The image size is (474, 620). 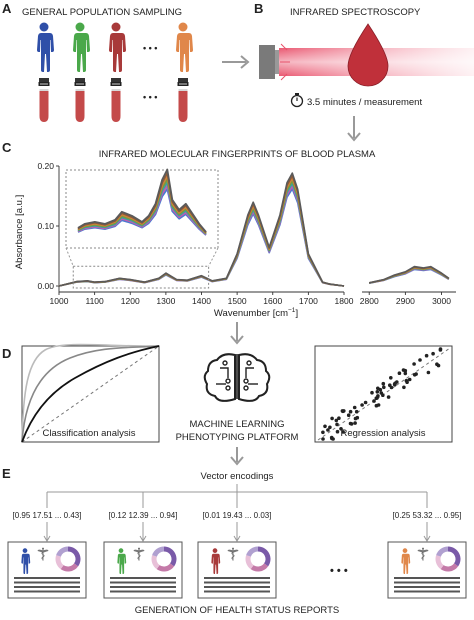 What do you see at coordinates (369, 301) in the screenshot?
I see `x-tick-label: 2800` at bounding box center [369, 301].